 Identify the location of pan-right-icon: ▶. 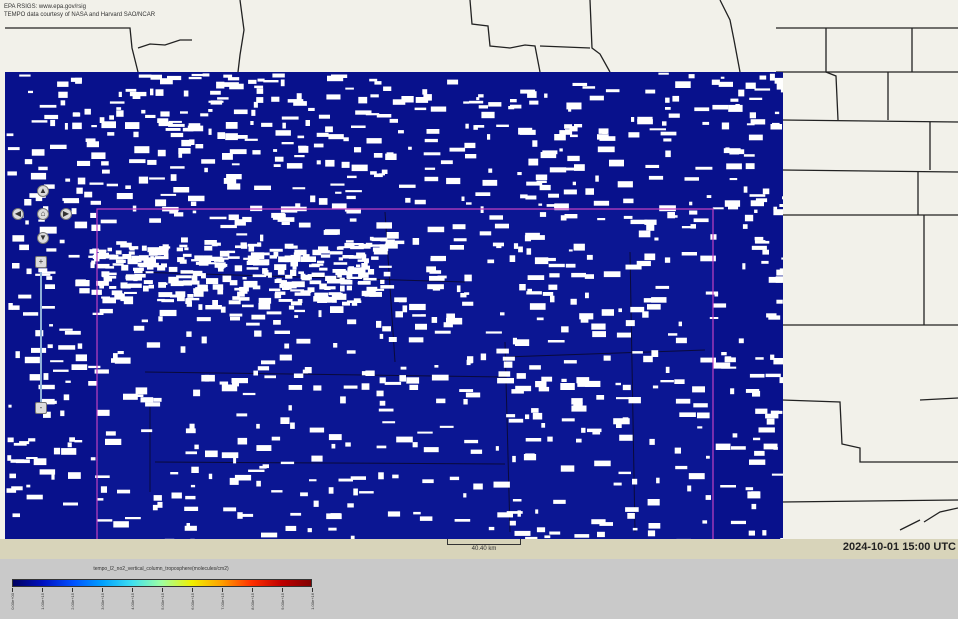
(66, 214).